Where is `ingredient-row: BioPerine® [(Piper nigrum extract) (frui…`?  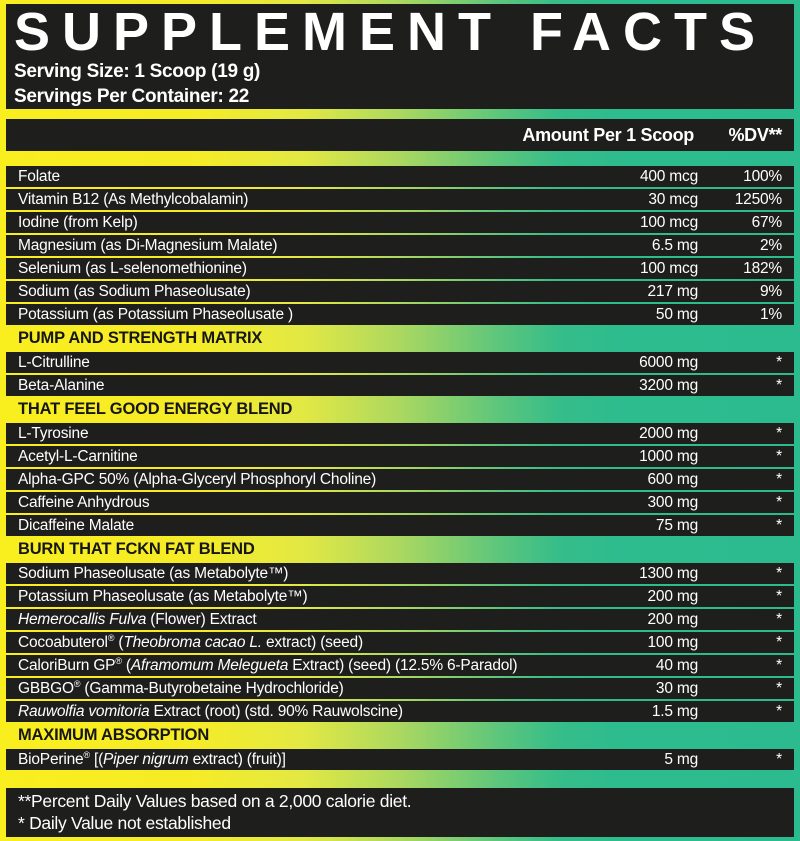 ingredient-row: BioPerine® [(Piper nigrum extract) (frui… is located at coordinates (400, 759).